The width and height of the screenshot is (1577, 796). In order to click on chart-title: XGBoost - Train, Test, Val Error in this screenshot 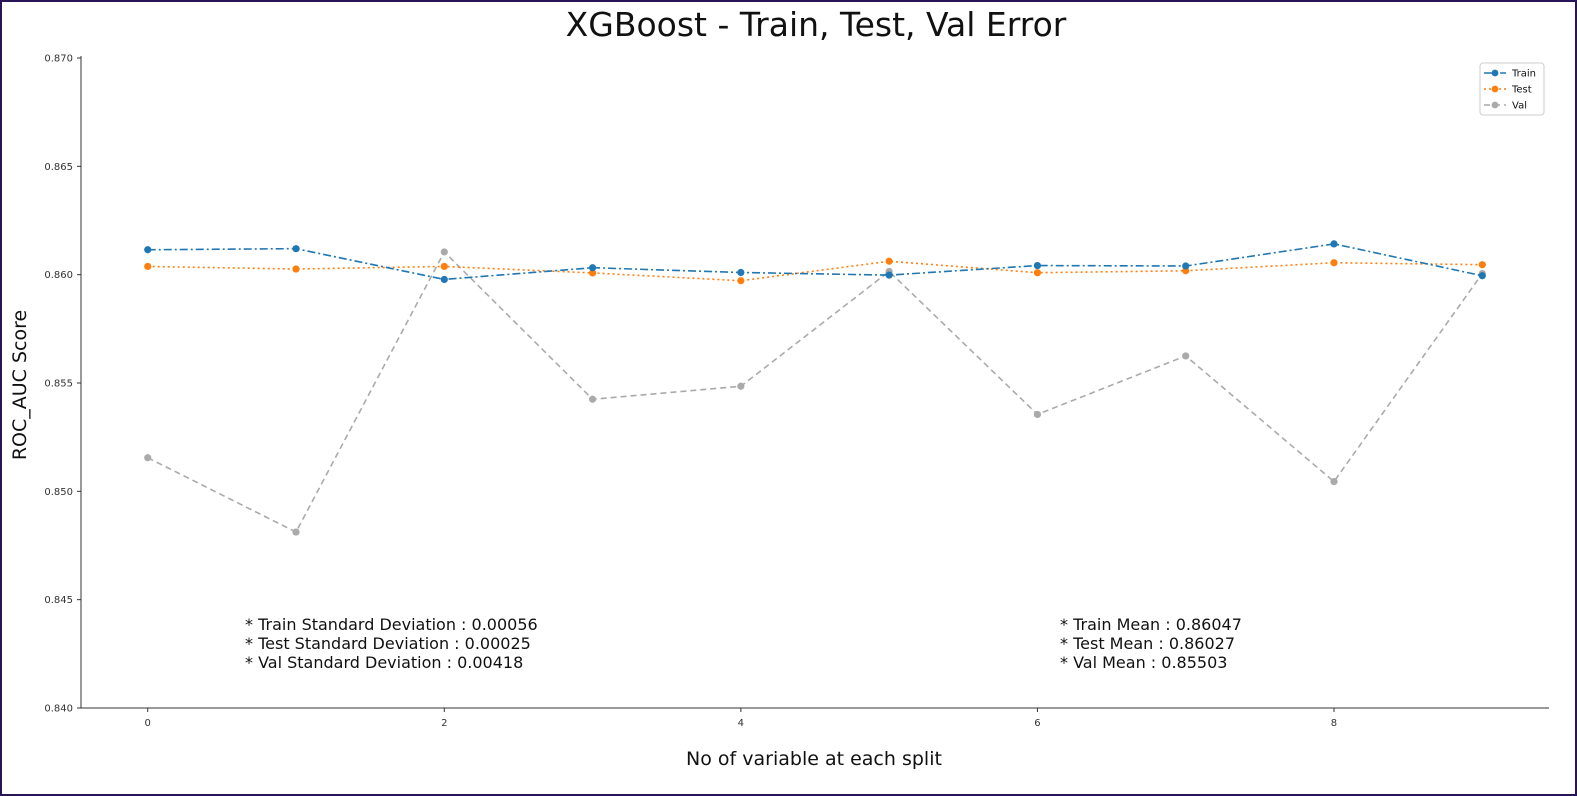, I will do `click(816, 24)`.